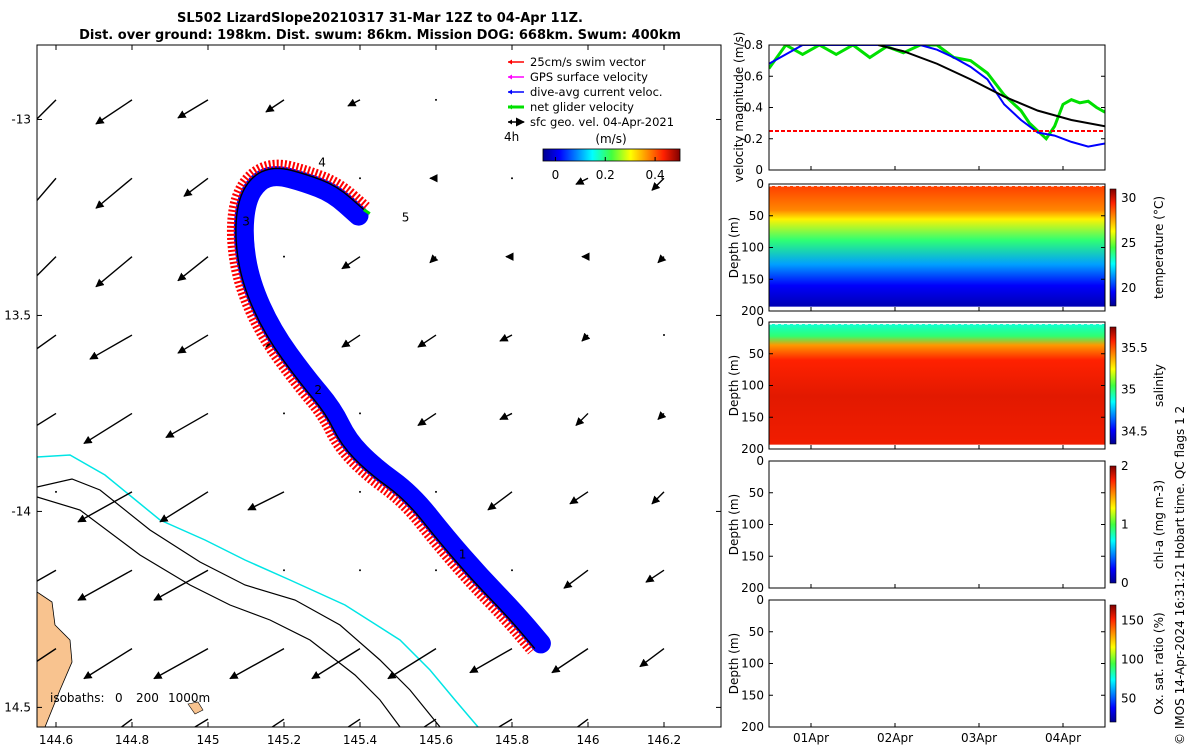 This screenshot has width=1200, height=750. Describe the element at coordinates (284, 740) in the screenshot. I see `x-tick-label: 145.2` at that location.